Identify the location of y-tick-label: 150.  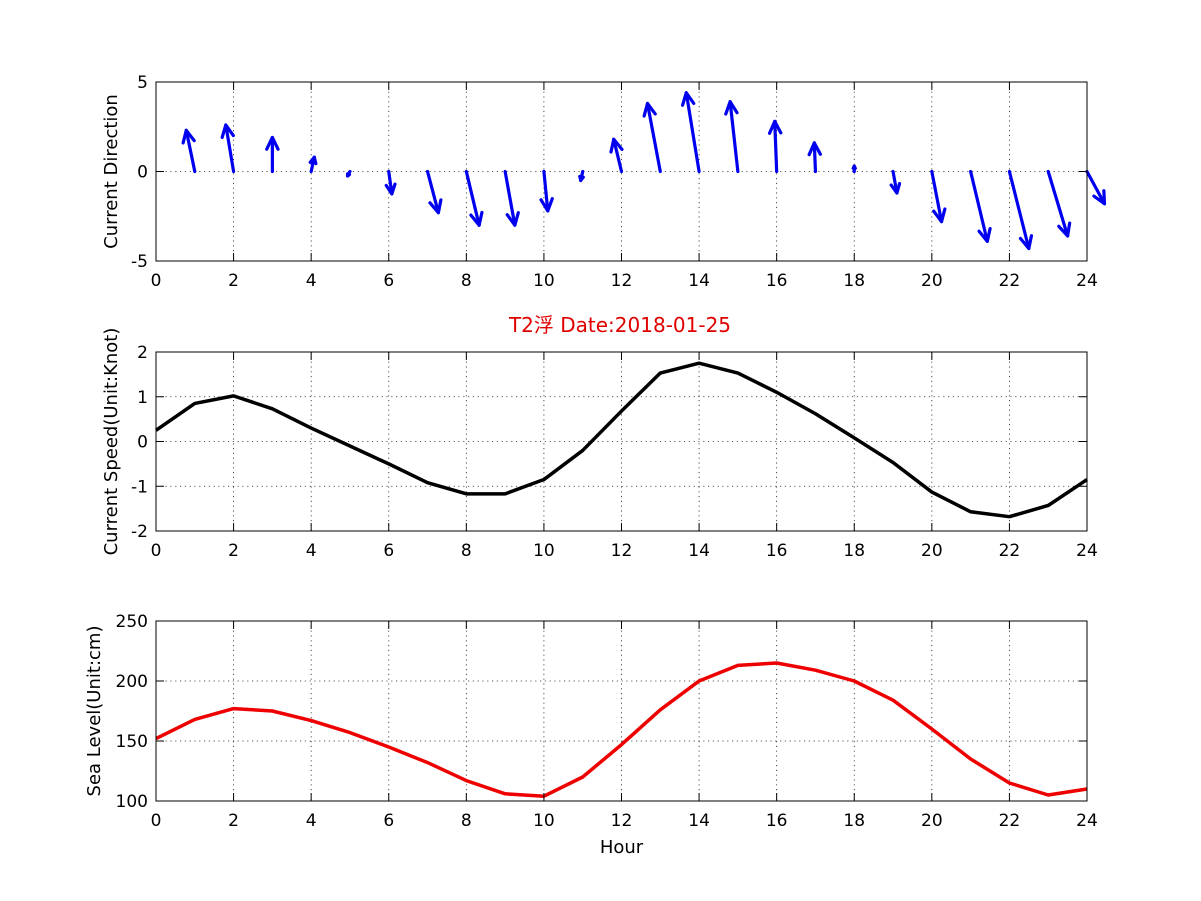
(132, 742).